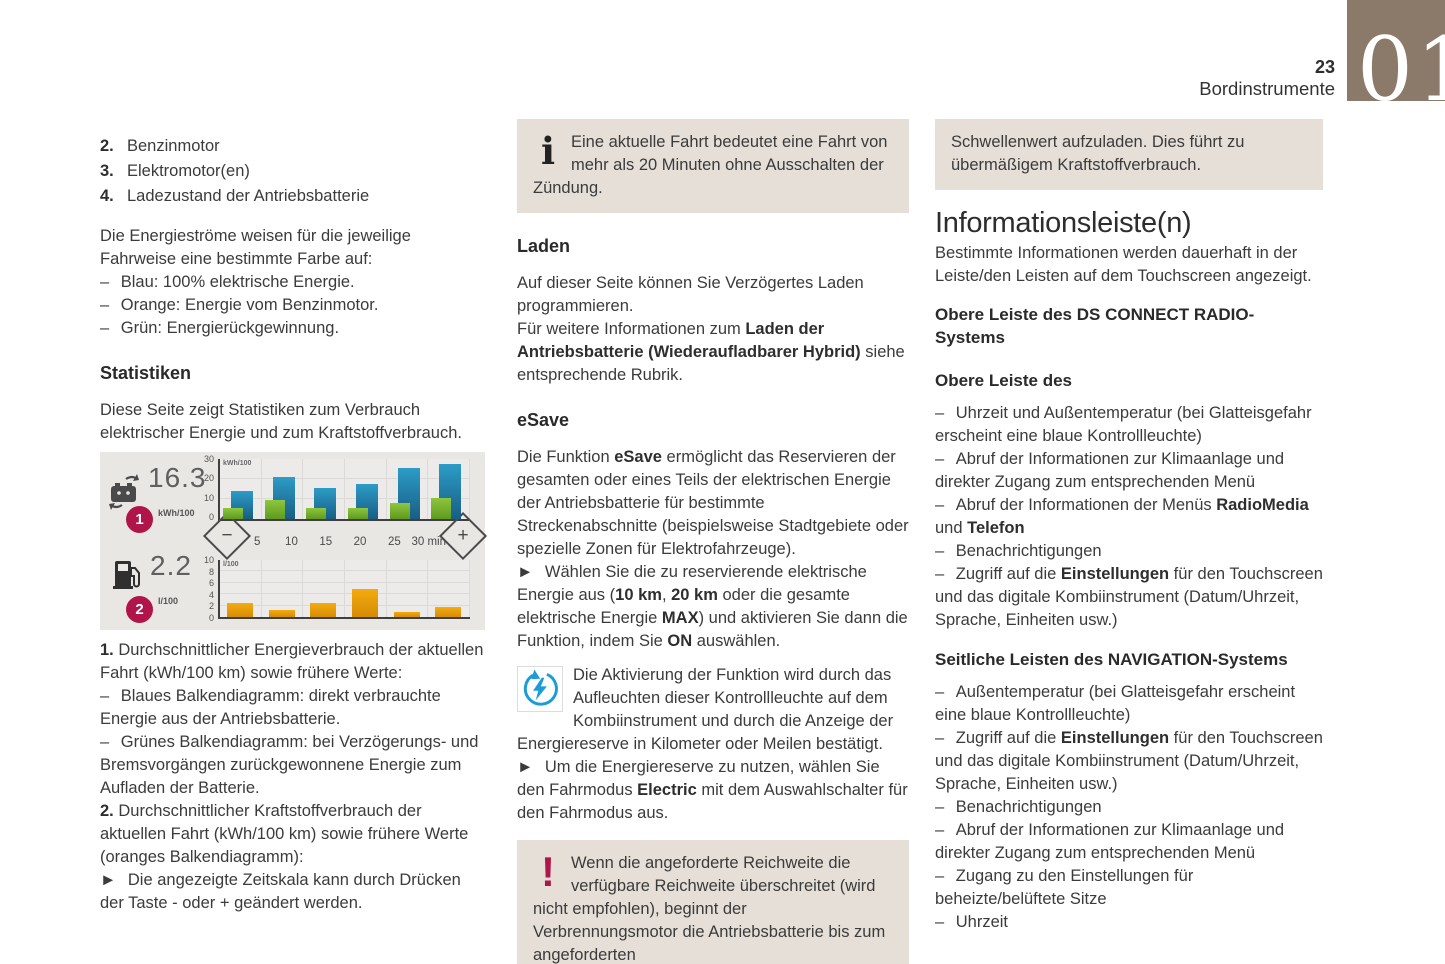 This screenshot has height=964, width=1445. Describe the element at coordinates (548, 151) in the screenshot. I see `info-icon: i` at that location.